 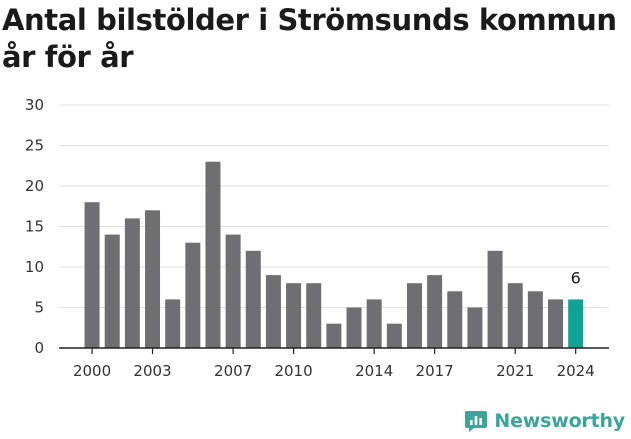 What do you see at coordinates (152, 371) in the screenshot?
I see `x-tick-label: 2003` at bounding box center [152, 371].